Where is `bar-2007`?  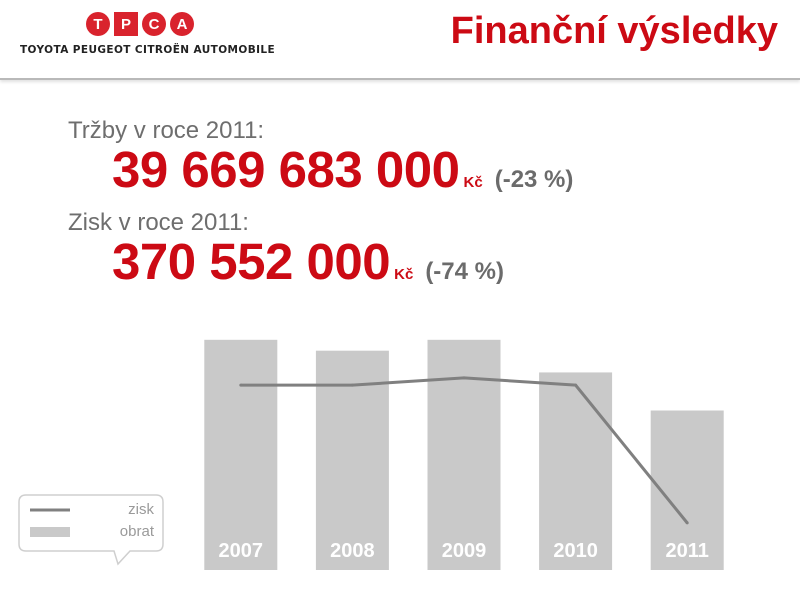
bar-2007 is located at coordinates (241, 454).